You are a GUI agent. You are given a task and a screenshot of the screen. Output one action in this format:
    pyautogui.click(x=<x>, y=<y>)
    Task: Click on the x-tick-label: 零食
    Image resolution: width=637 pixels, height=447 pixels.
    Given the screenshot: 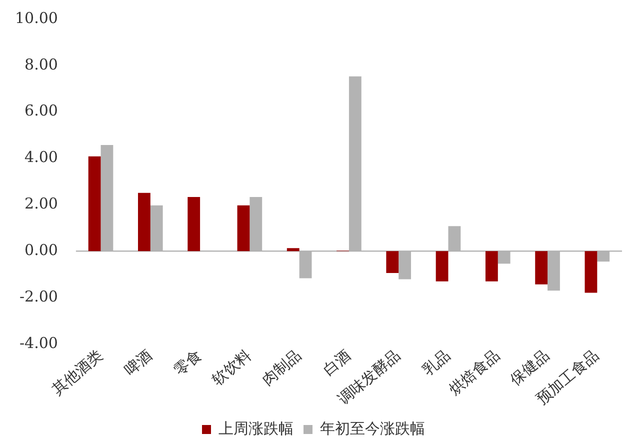 What is the action you would take?
    pyautogui.click(x=188, y=363)
    